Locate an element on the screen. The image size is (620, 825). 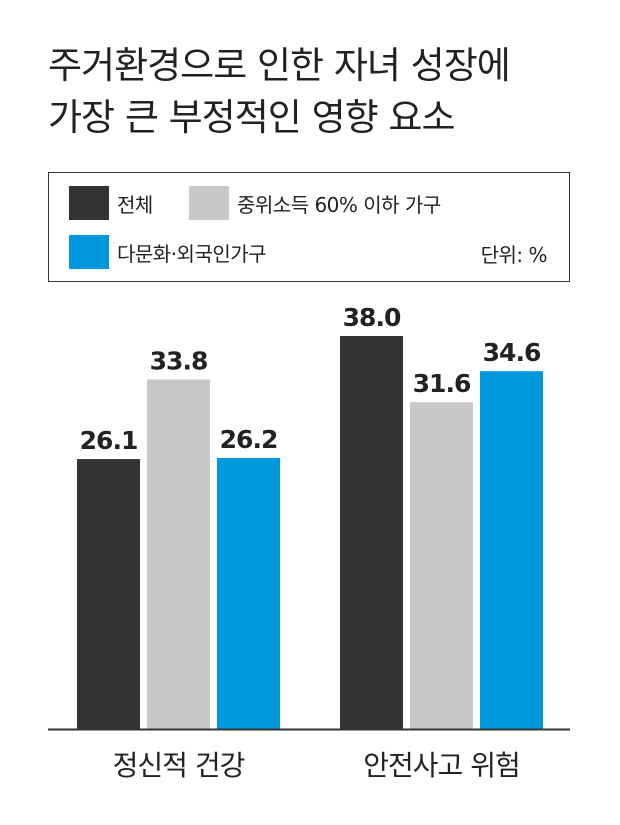
legend-swatch-low-income is located at coordinates (209, 203).